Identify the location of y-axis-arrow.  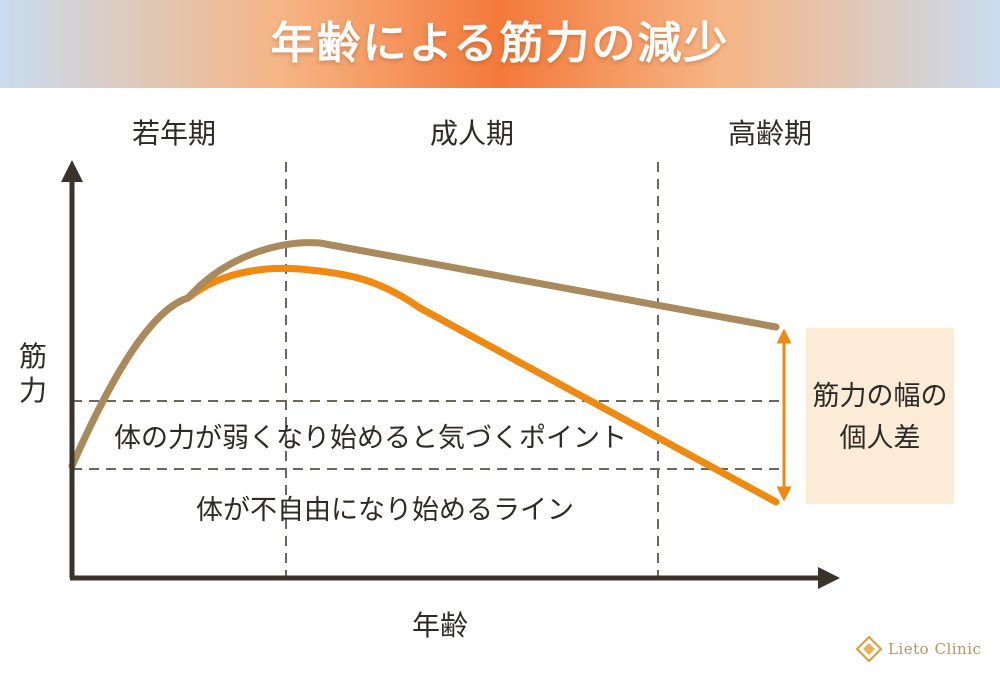
(72, 171).